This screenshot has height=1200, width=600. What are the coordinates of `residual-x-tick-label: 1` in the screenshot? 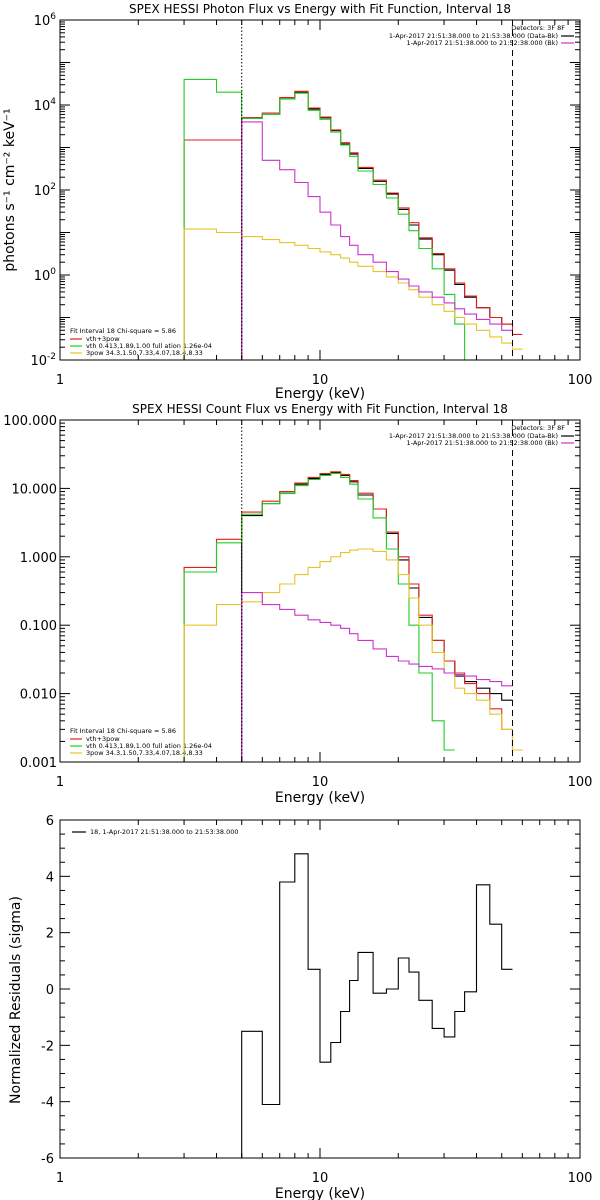 It's located at (60, 1178).